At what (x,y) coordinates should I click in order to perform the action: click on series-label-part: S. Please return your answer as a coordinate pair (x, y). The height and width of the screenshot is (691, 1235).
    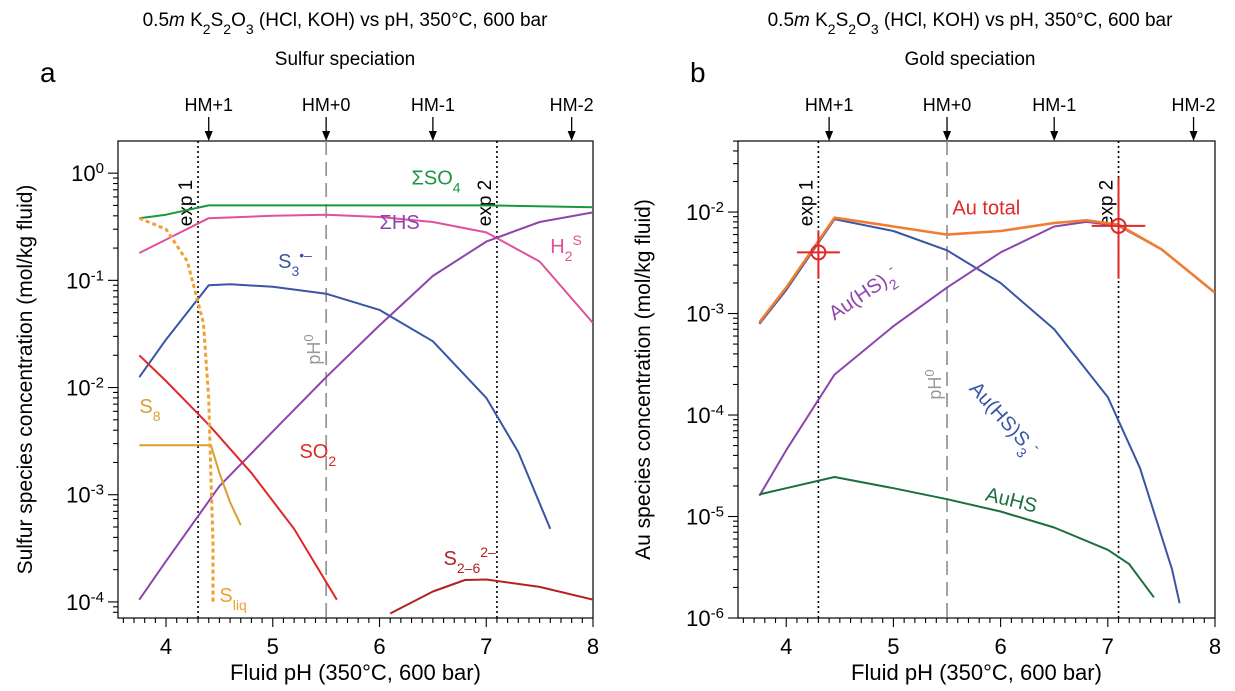
    Looking at the image, I should click on (450, 559).